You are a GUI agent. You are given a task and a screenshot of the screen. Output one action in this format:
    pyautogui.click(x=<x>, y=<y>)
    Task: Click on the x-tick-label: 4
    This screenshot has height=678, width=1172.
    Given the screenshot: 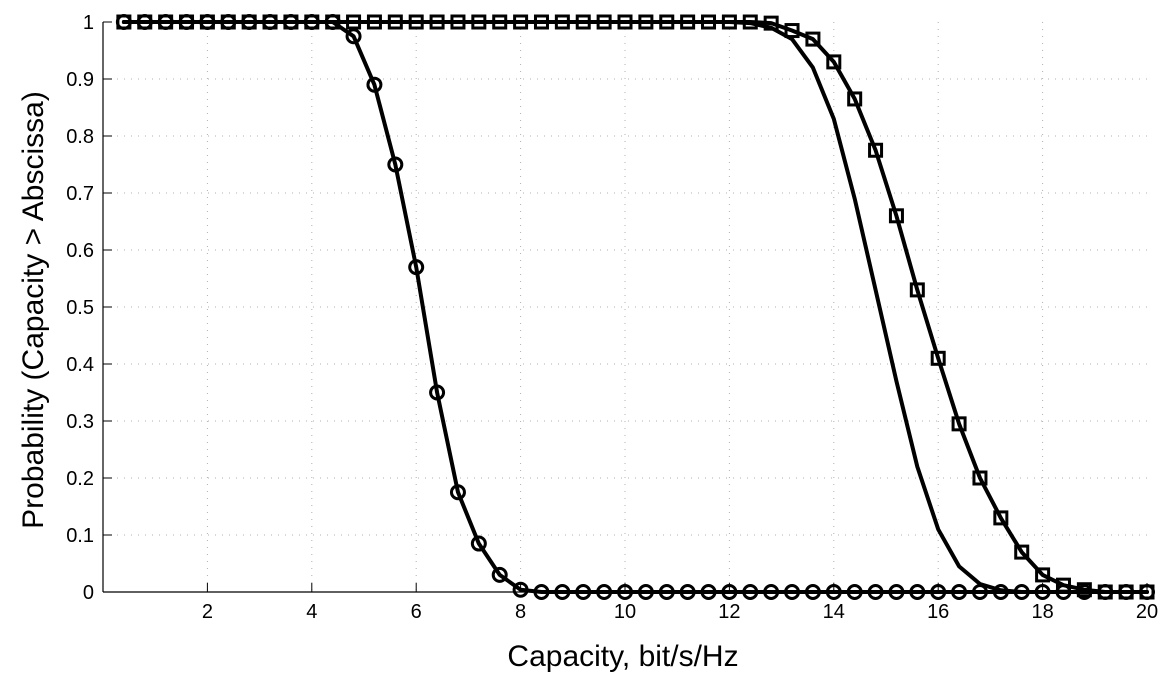 What is the action you would take?
    pyautogui.click(x=311, y=612)
    